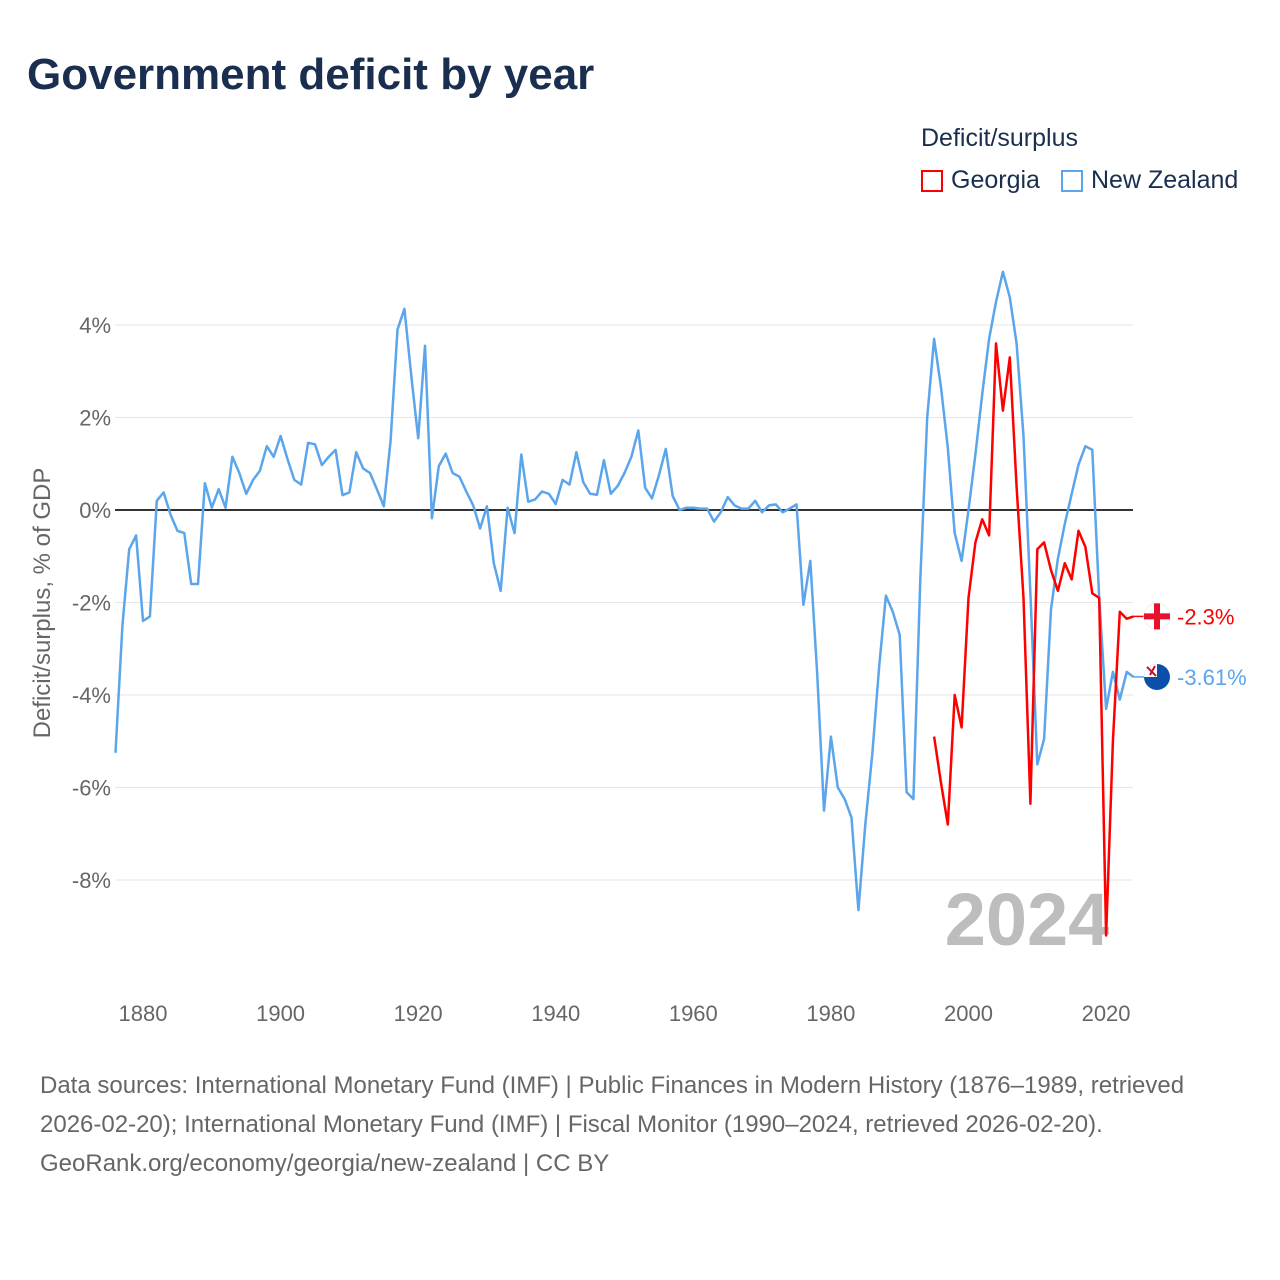 This screenshot has height=1280, width=1280. I want to click on y-axis-label: Deficit/surplus, % of GDP, so click(42, 603).